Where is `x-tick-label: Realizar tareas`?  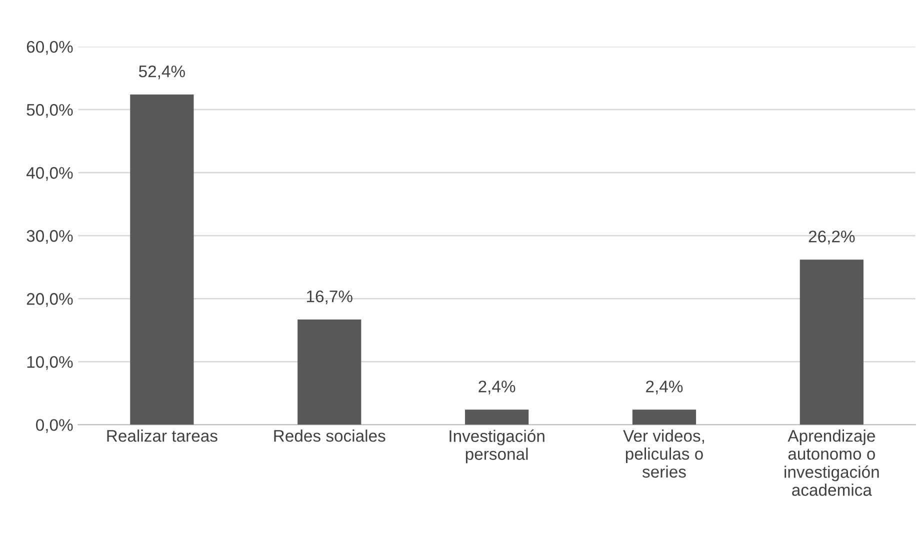
x-tick-label: Realizar tareas is located at coordinates (162, 436).